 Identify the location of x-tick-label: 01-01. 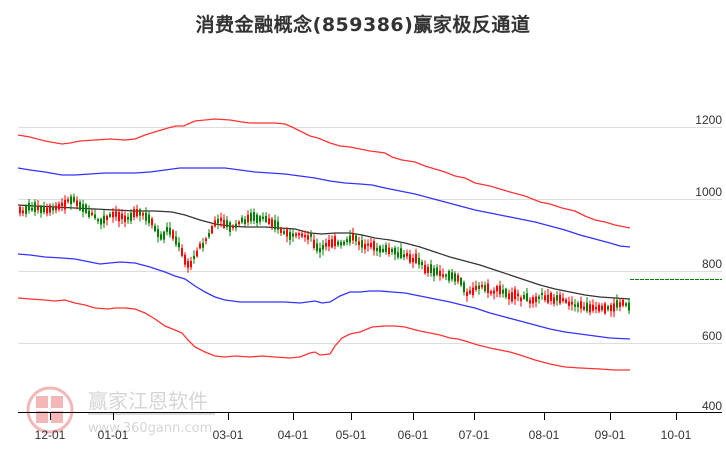
(113, 435).